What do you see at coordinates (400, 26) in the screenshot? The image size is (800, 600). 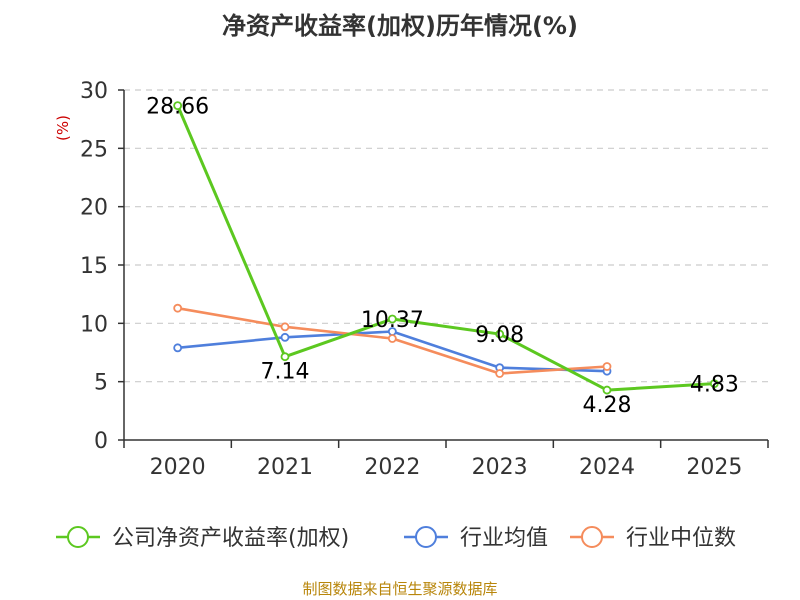 I see `chart-title: 净资产收益率(加权)历年情况(%)` at bounding box center [400, 26].